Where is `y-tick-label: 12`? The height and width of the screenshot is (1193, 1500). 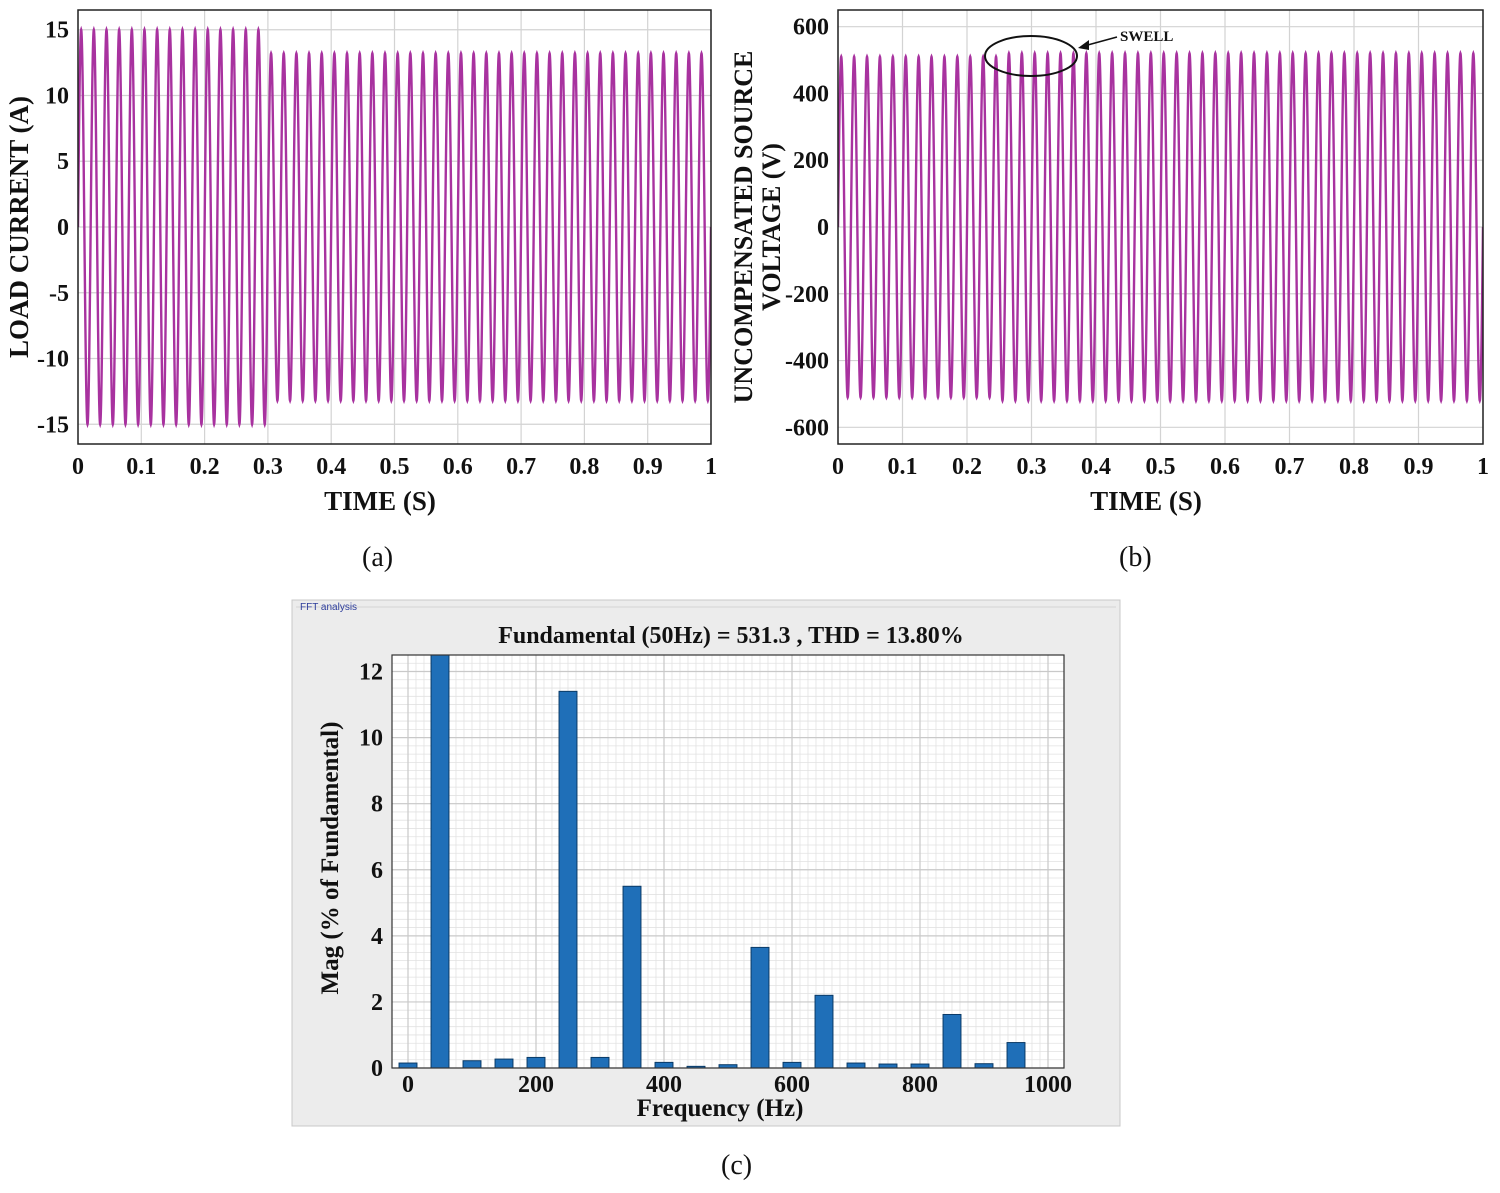 y-tick-label: 12 is located at coordinates (371, 673).